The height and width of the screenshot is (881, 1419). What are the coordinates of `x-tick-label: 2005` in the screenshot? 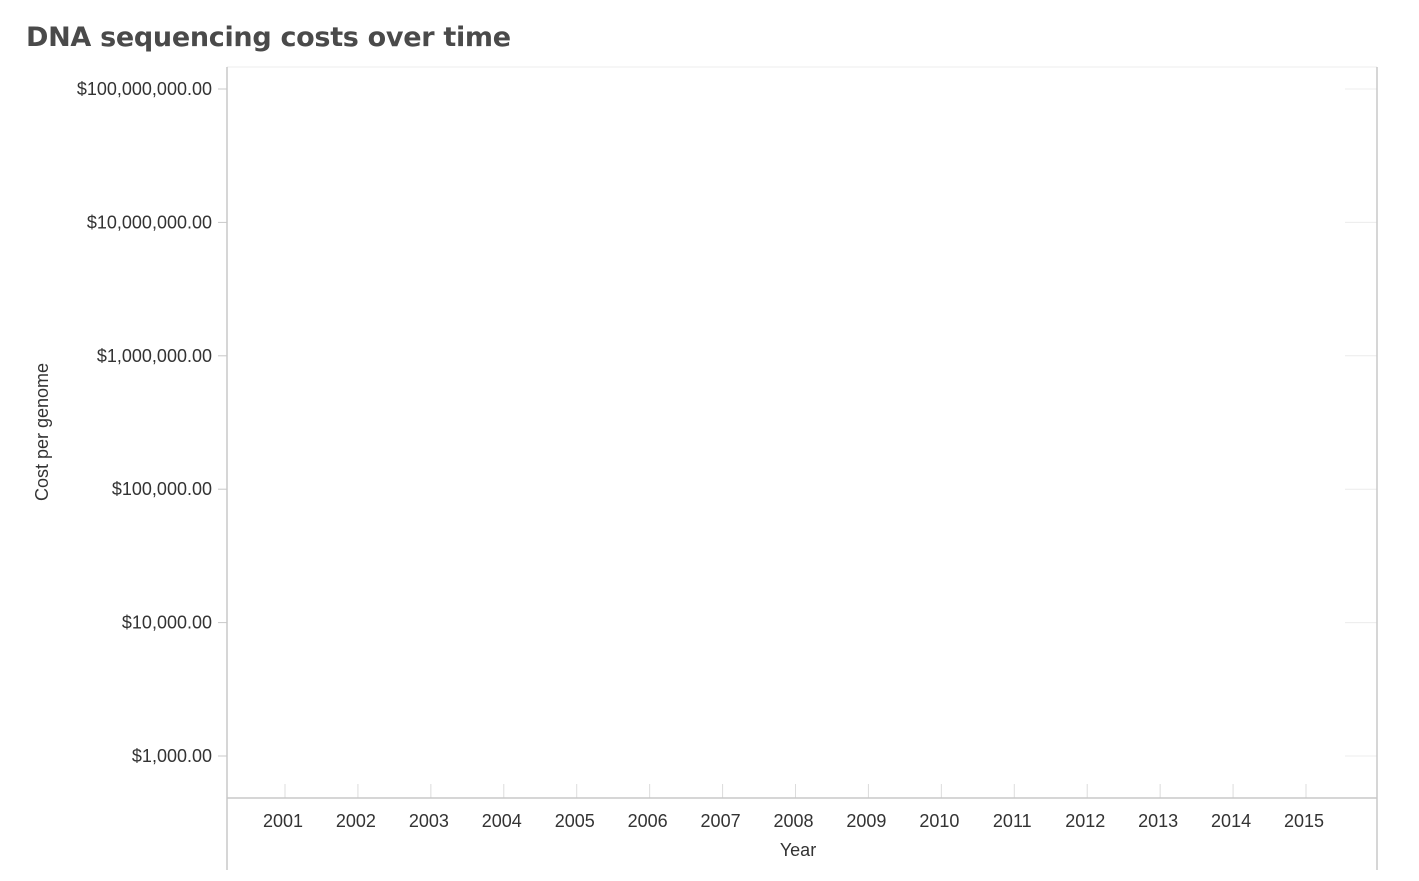 It's located at (575, 821).